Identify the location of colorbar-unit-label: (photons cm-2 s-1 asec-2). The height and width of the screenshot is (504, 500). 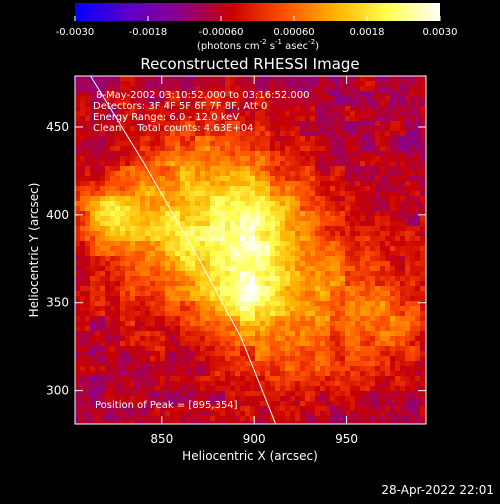
(258, 45).